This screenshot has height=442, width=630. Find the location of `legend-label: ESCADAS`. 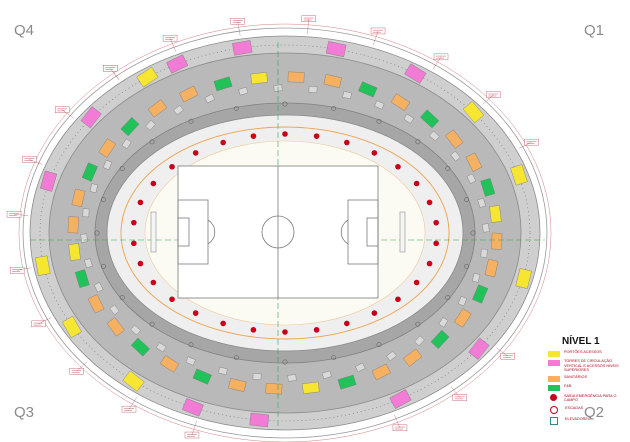

legend-label: ESCADAS is located at coordinates (574, 407).